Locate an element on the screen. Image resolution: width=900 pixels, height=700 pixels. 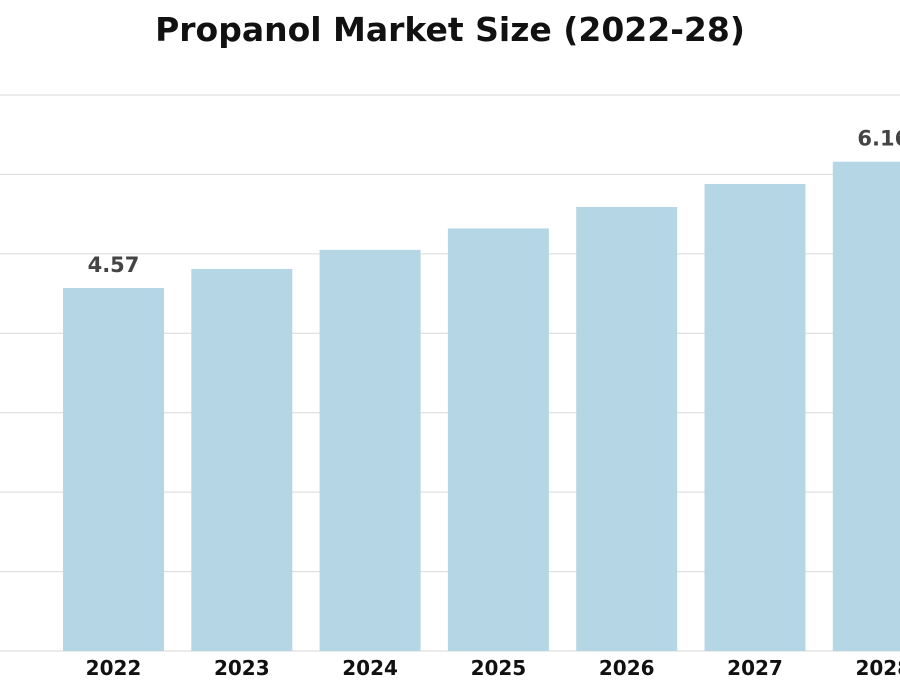
x-tick-2023: 2023 is located at coordinates (242, 668).